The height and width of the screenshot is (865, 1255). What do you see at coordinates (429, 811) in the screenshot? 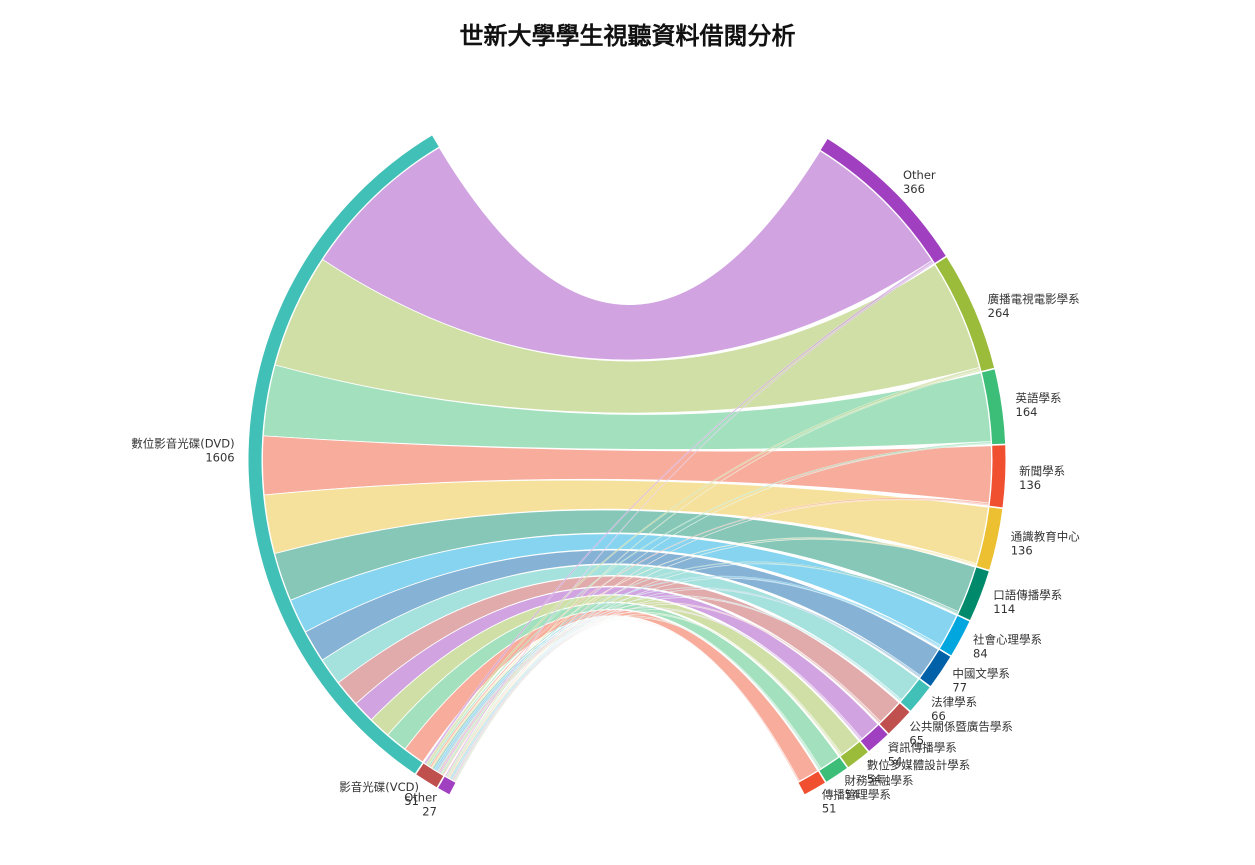
I see `left-label-value-2: 27` at bounding box center [429, 811].